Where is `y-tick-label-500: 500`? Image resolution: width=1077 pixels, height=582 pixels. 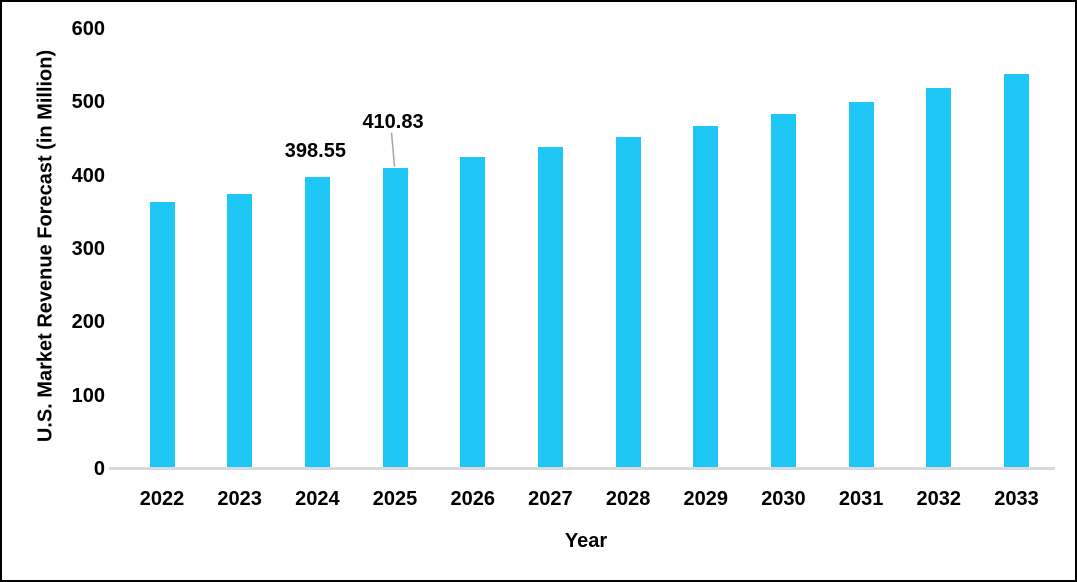 y-tick-label-500: 500 is located at coordinates (88, 102).